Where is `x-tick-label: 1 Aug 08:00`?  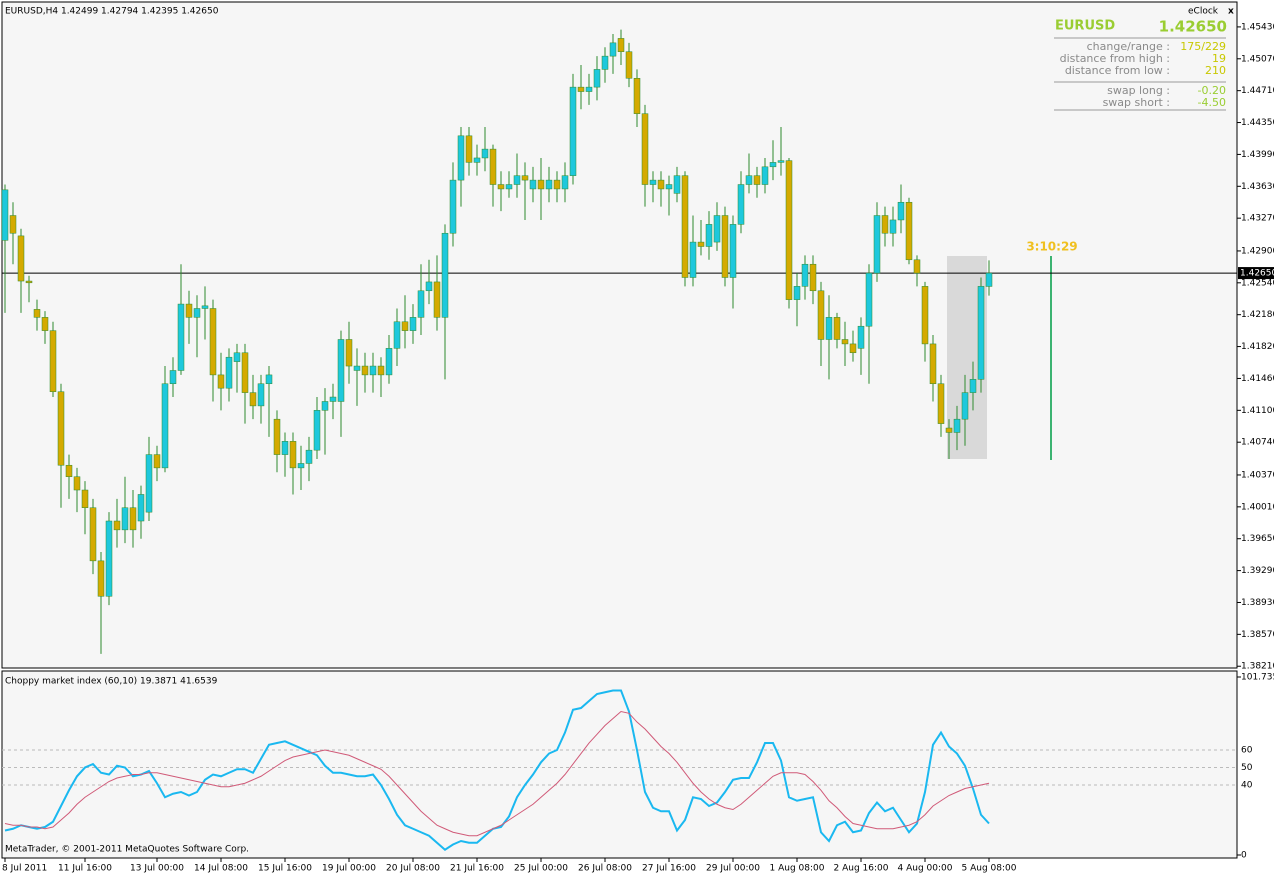 x-tick-label: 1 Aug 08:00 is located at coordinates (797, 869).